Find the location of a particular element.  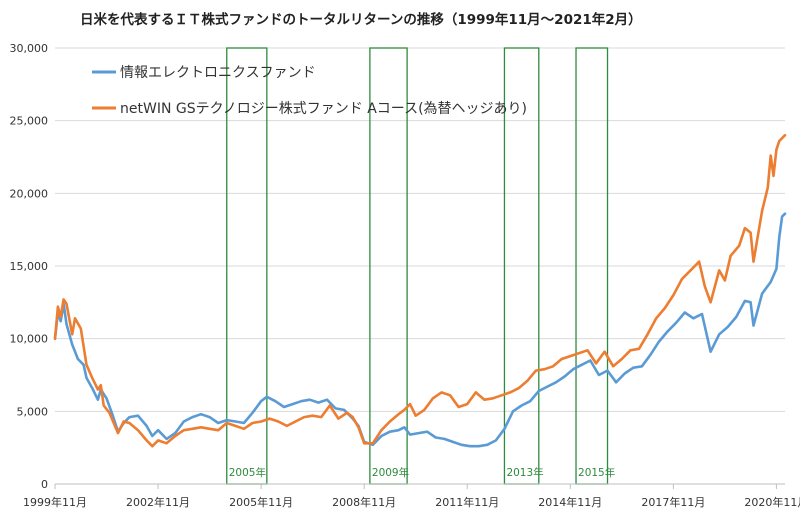

period-box-label: 2005年 is located at coordinates (247, 472).